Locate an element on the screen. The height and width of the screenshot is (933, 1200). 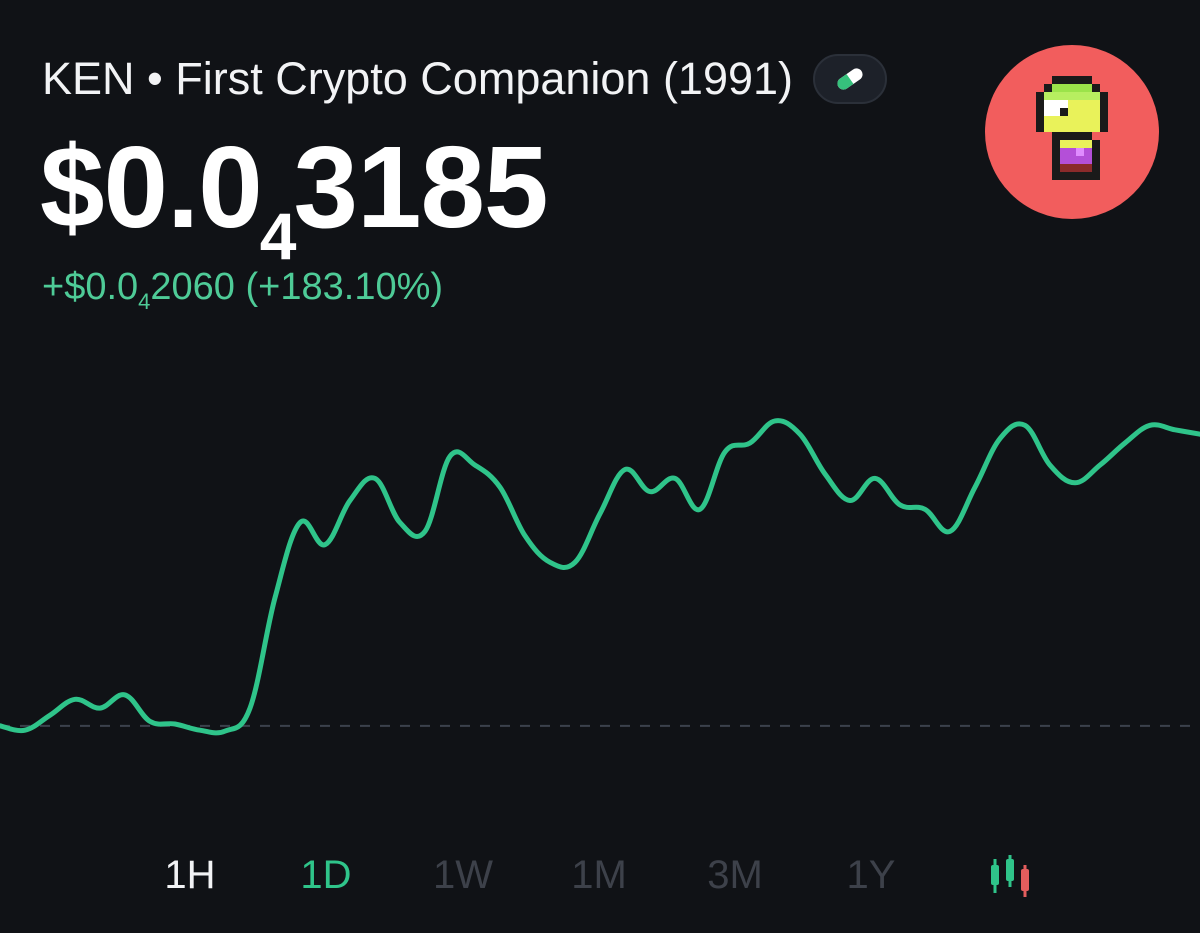
range-1y: 1Y is located at coordinates (871, 875).